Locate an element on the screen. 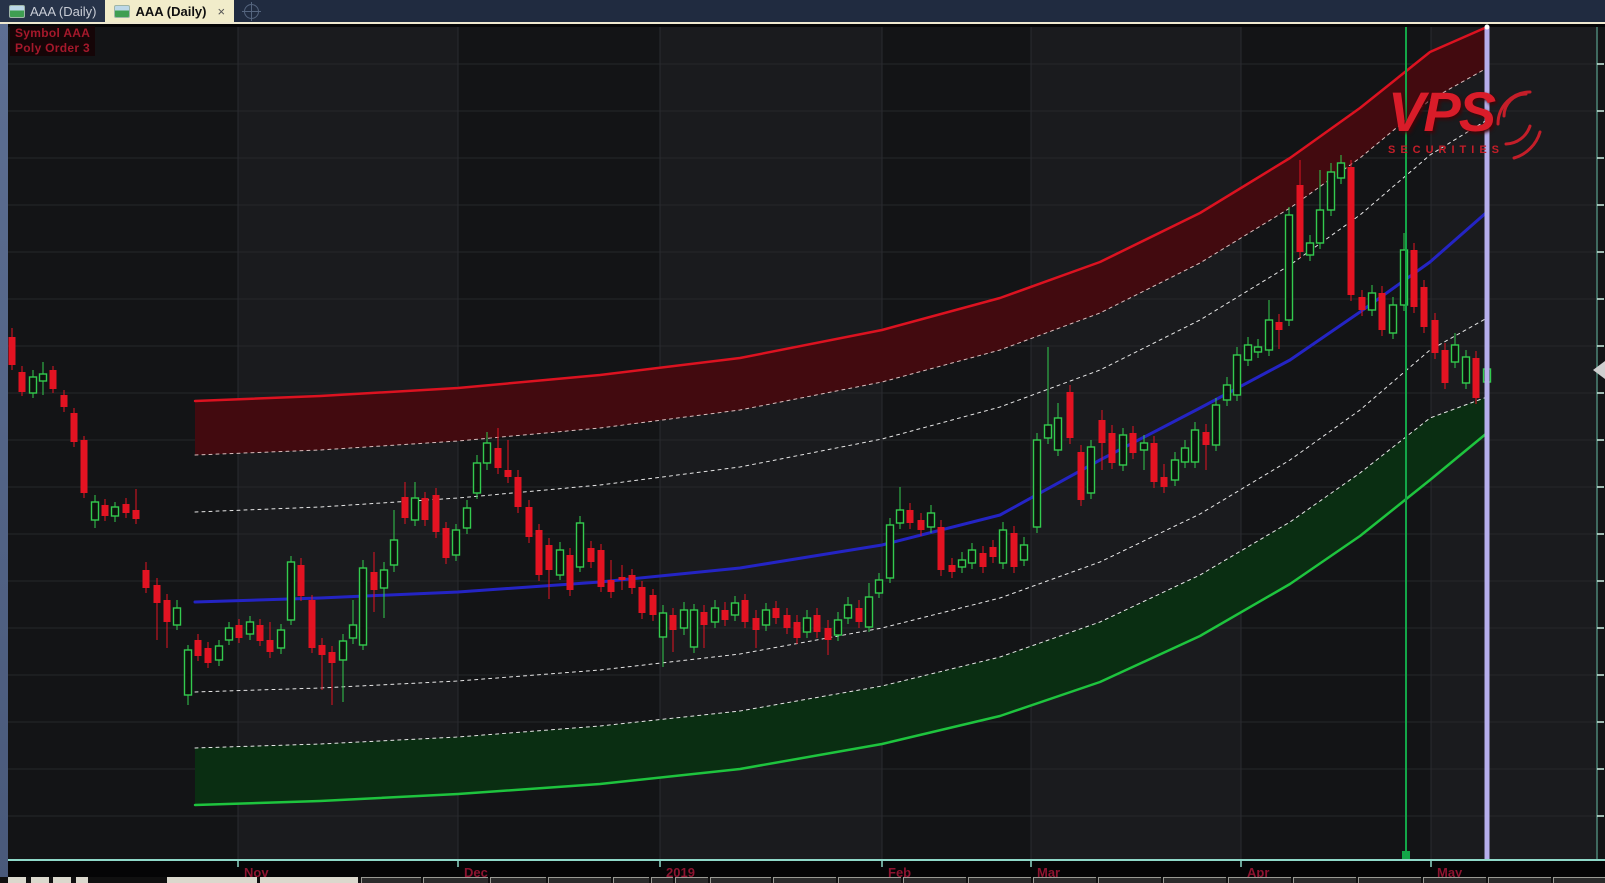  tab-aaa-daily-active: AAA (Daily) × is located at coordinates (170, 11).